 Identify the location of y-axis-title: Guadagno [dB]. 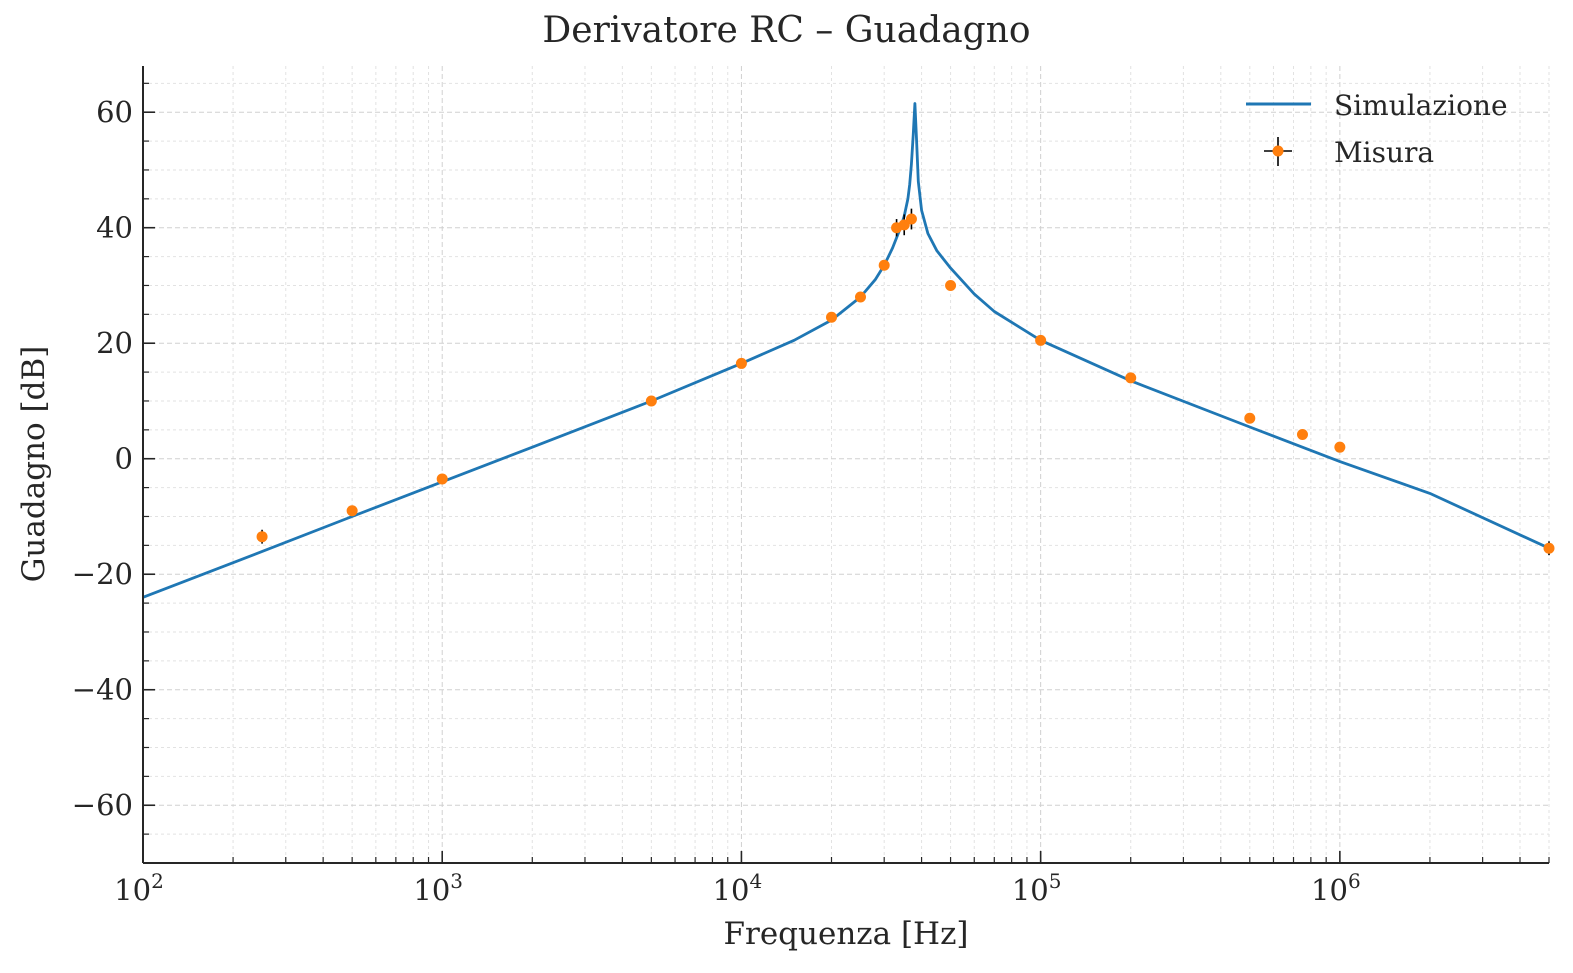
(34, 464).